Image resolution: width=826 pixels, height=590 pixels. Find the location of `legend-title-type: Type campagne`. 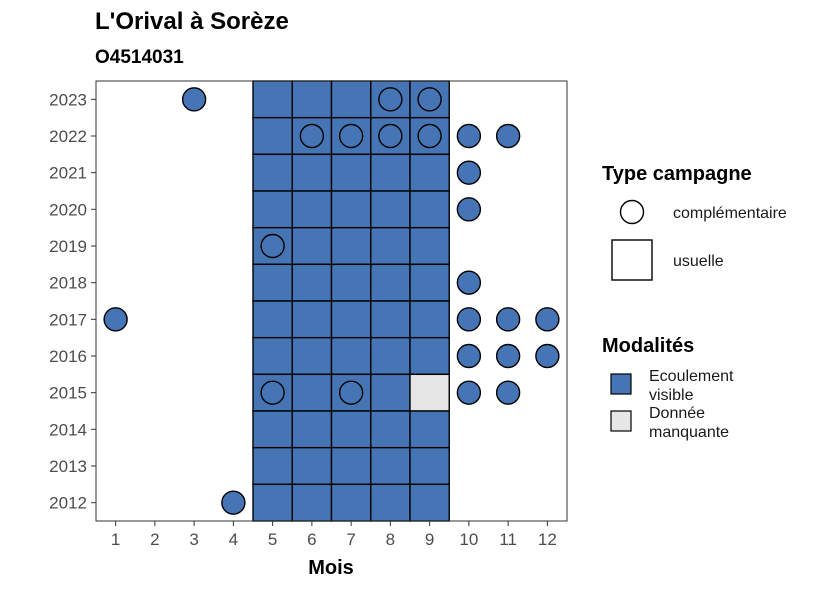

legend-title-type: Type campagne is located at coordinates (677, 174).